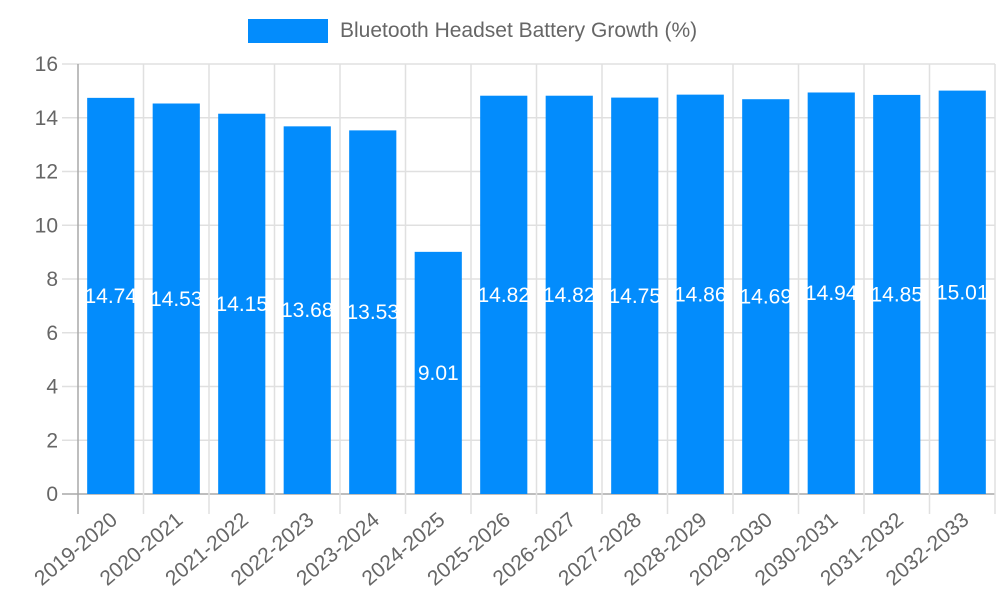 Image resolution: width=1000 pixels, height=600 pixels. I want to click on y-tick-label: 16, so click(46, 64).